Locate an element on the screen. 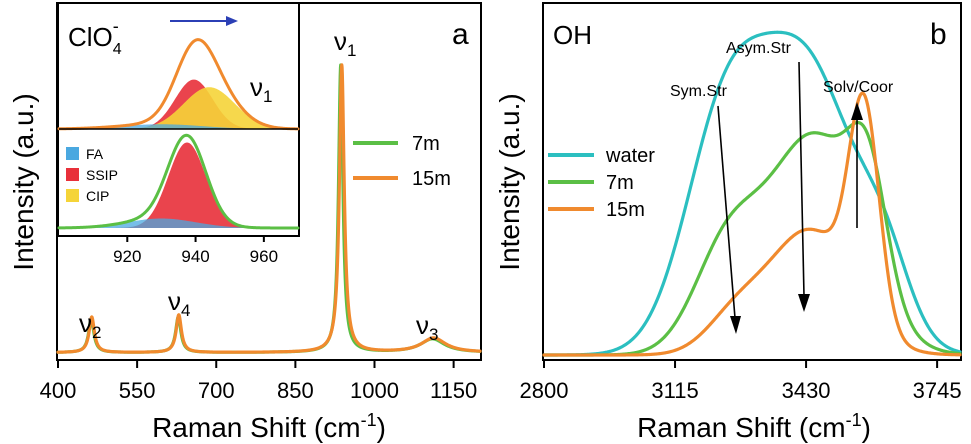  panel-b-legend: water 7m 15m is located at coordinates (601, 183).